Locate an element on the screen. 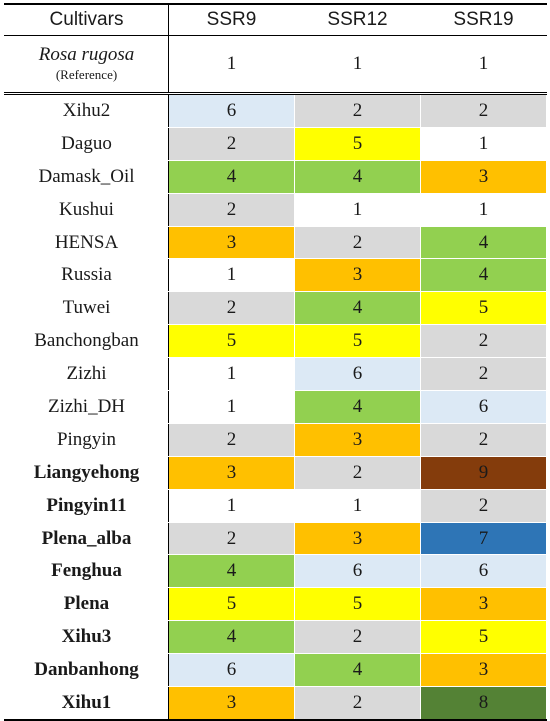  cultivar-name: HENSA is located at coordinates (86, 242).